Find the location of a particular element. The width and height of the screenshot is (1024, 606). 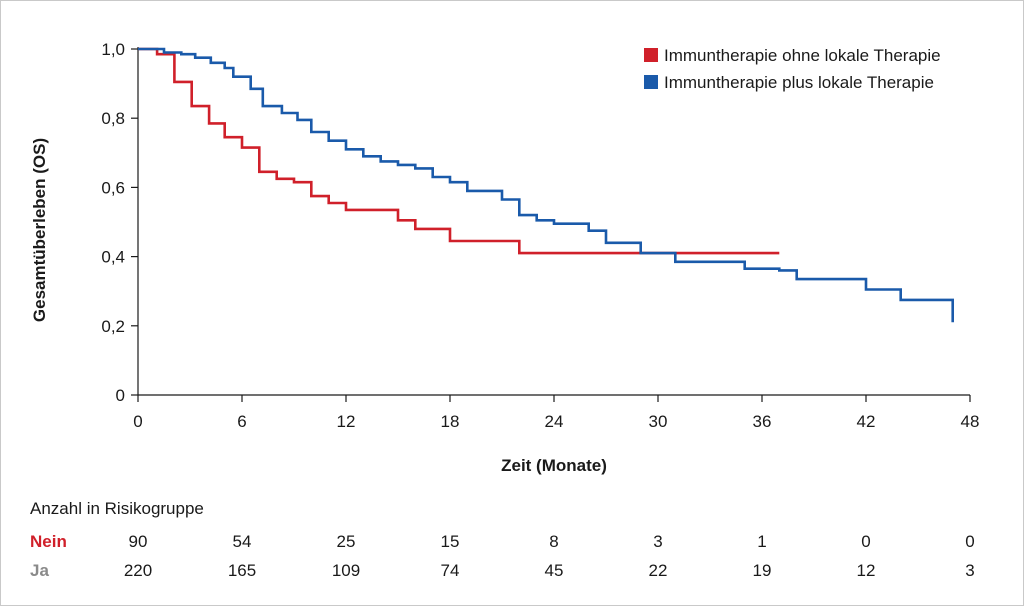

x-tick-label: 30 is located at coordinates (658, 421).